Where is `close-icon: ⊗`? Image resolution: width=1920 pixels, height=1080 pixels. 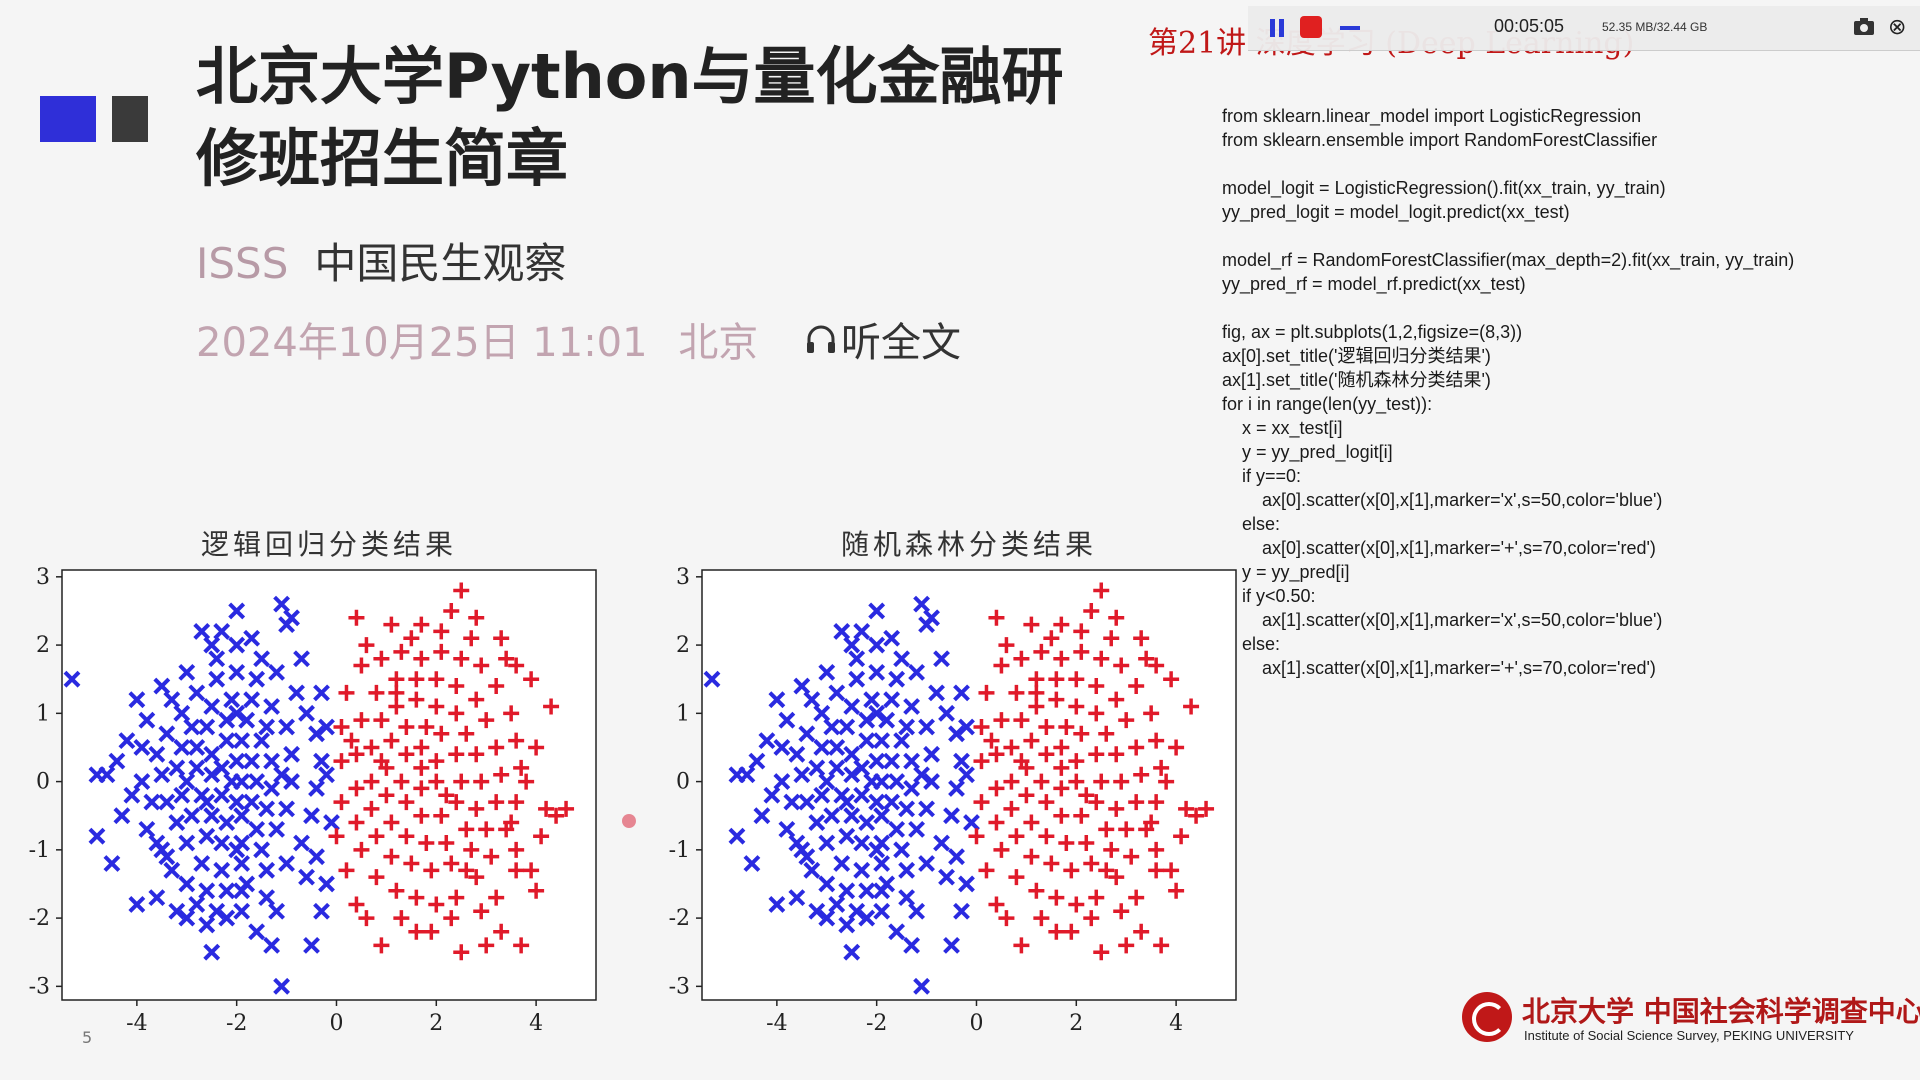 close-icon: ⊗ is located at coordinates (1897, 26).